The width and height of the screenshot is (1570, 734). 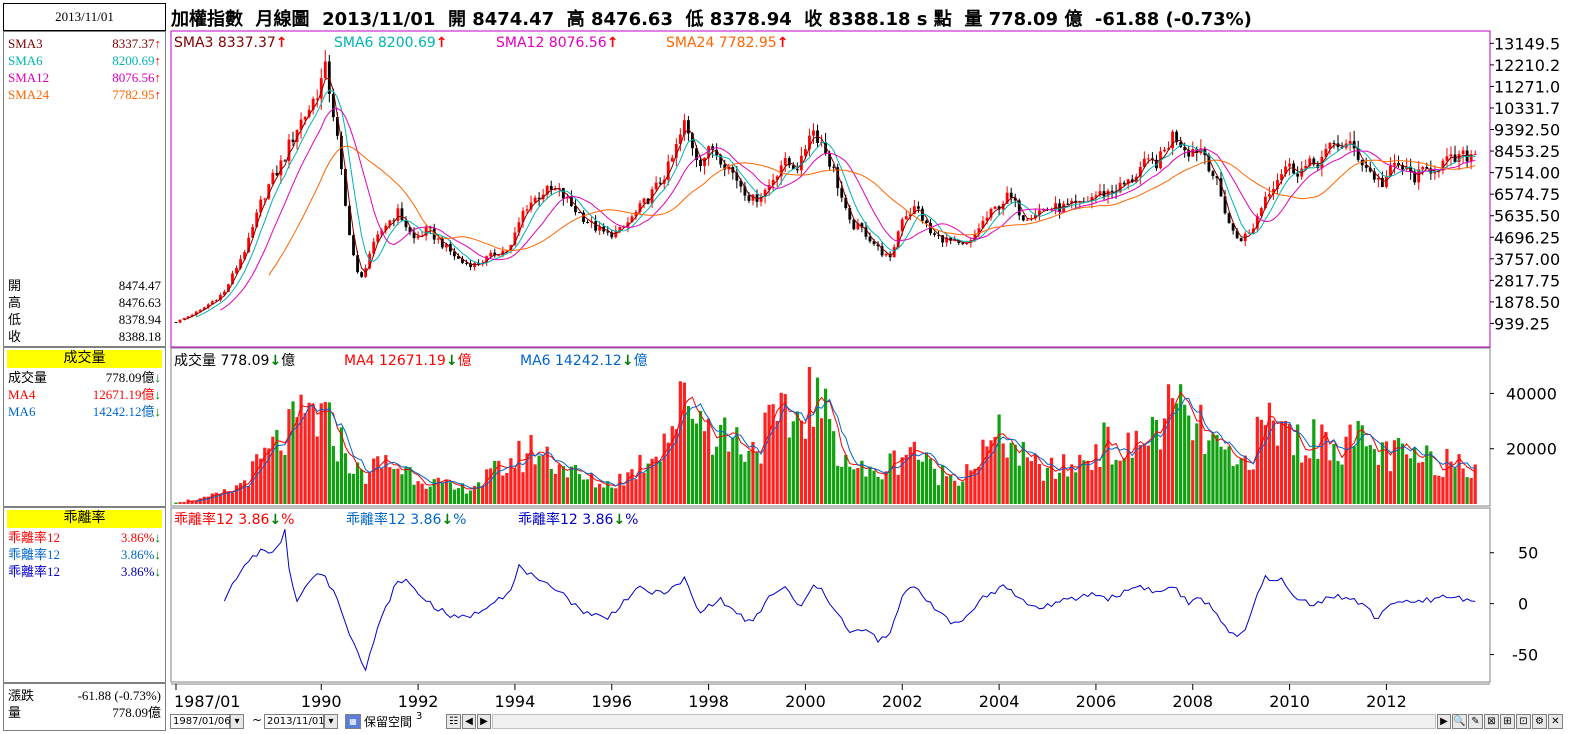 I want to click on draw-tool-icon: ✎, so click(x=1475, y=721).